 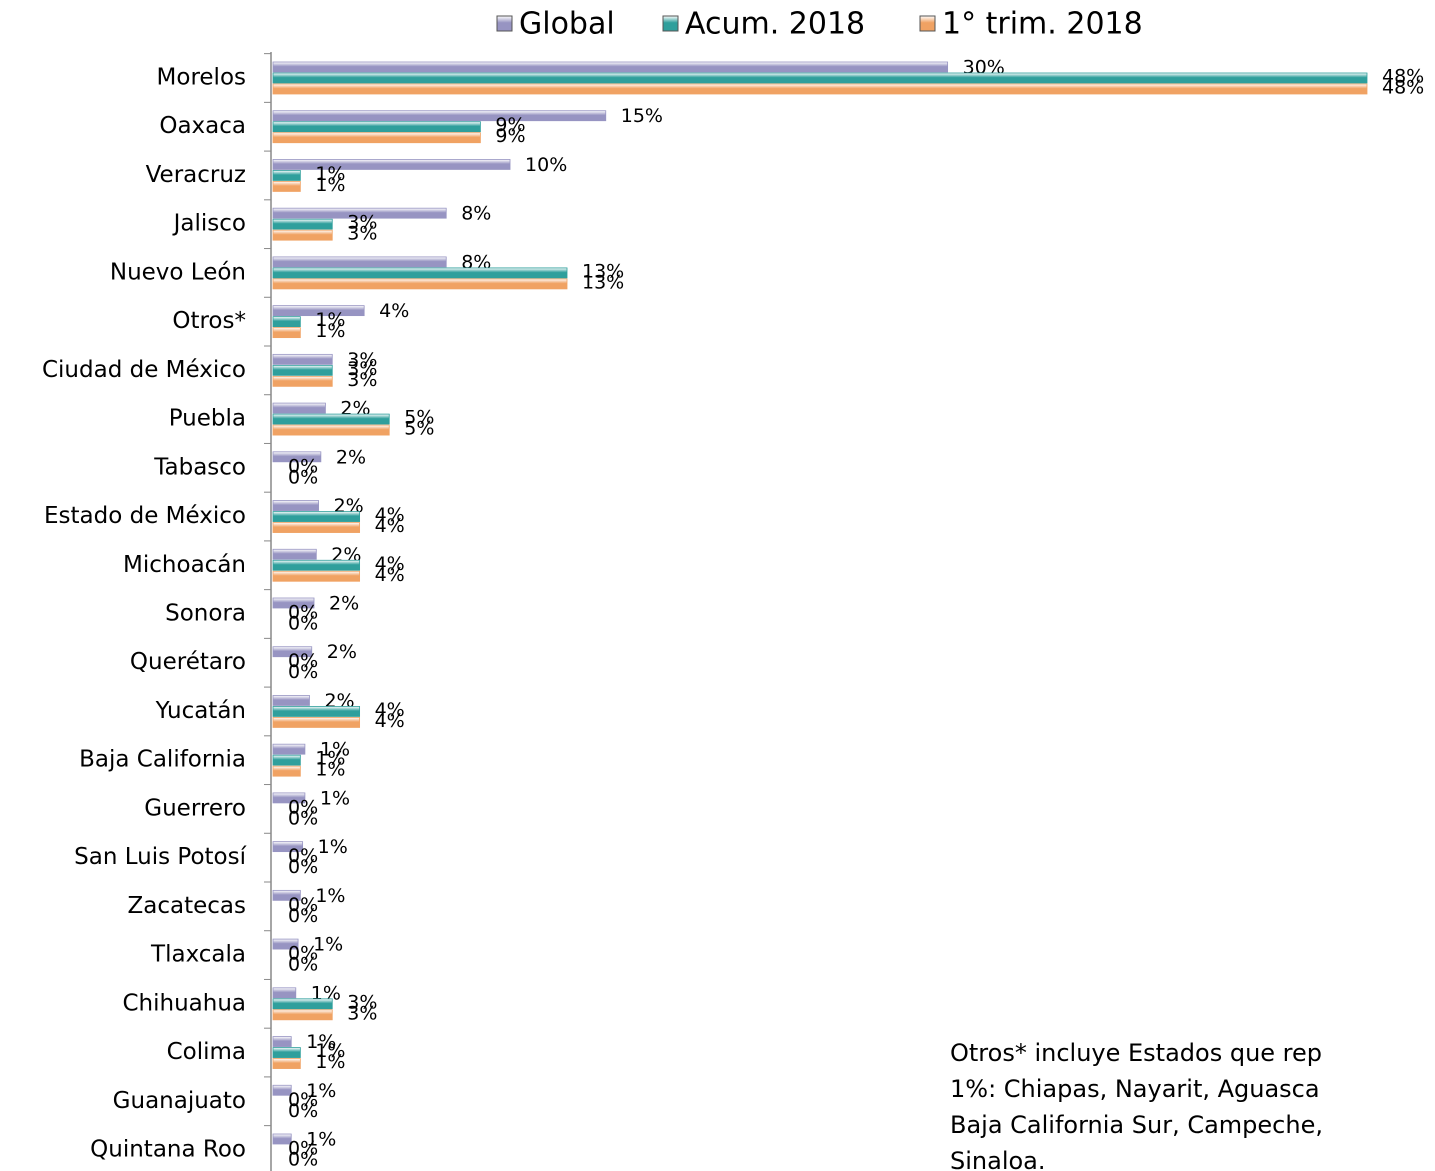 What do you see at coordinates (209, 321) in the screenshot?
I see `y-tick-label: Otros*` at bounding box center [209, 321].